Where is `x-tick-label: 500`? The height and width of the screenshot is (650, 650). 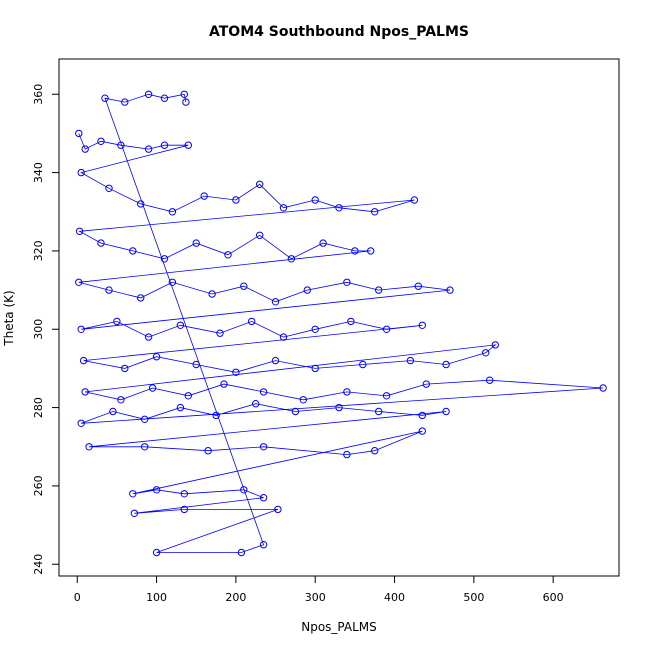
x-tick-label: 500 is located at coordinates (473, 597).